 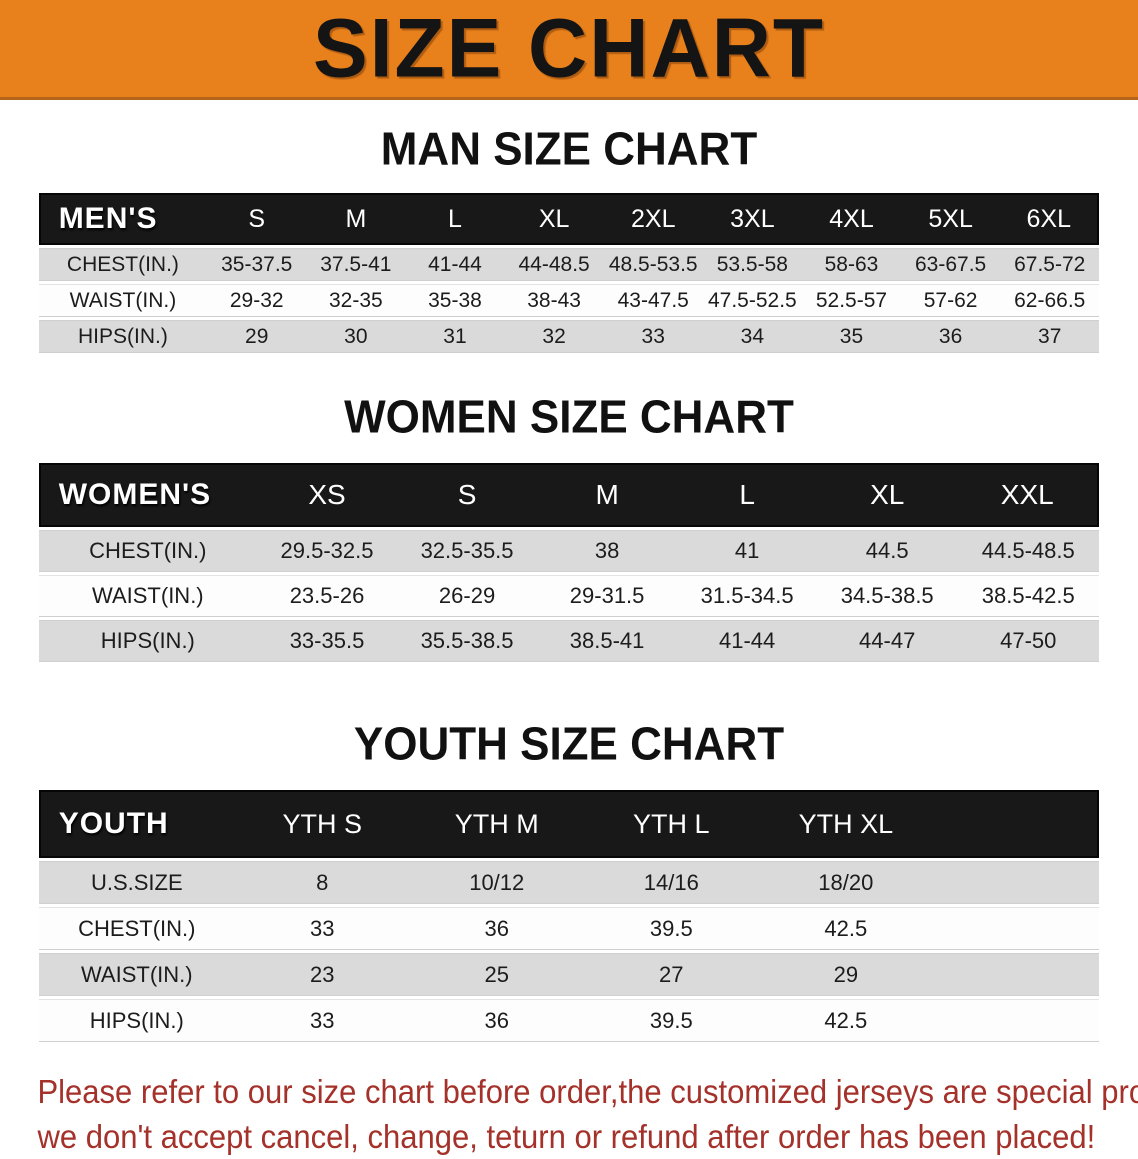 I want to click on men-column-header-3: L, so click(x=455, y=219).